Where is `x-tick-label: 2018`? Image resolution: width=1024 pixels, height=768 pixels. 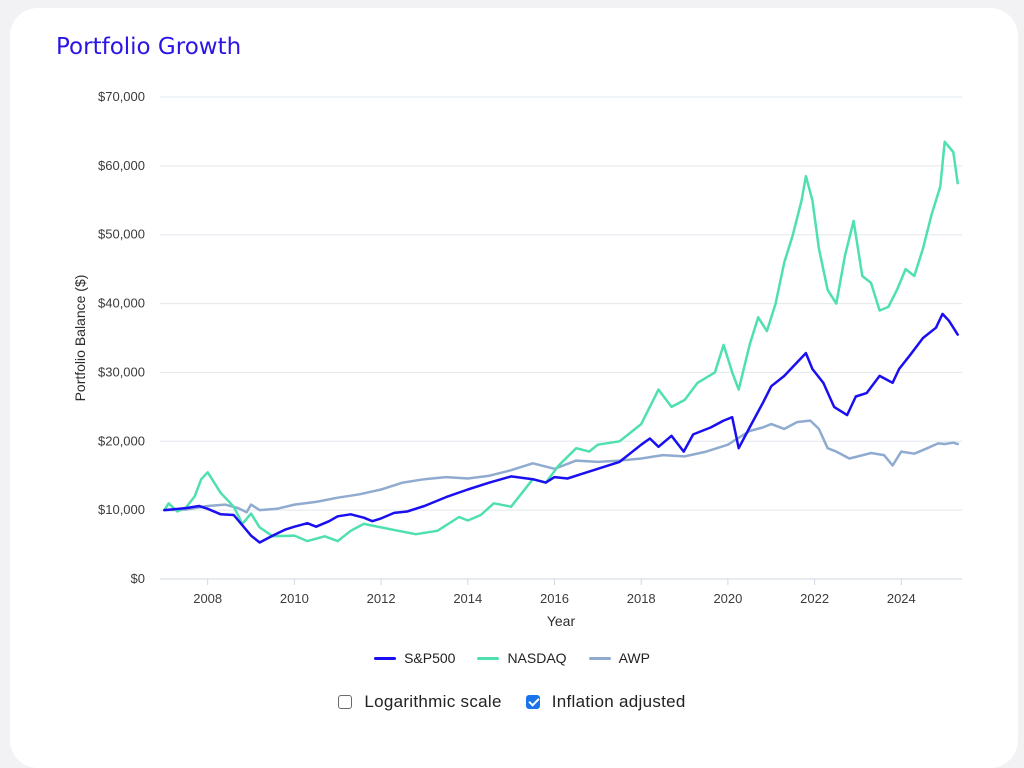
x-tick-label: 2018 is located at coordinates (641, 598).